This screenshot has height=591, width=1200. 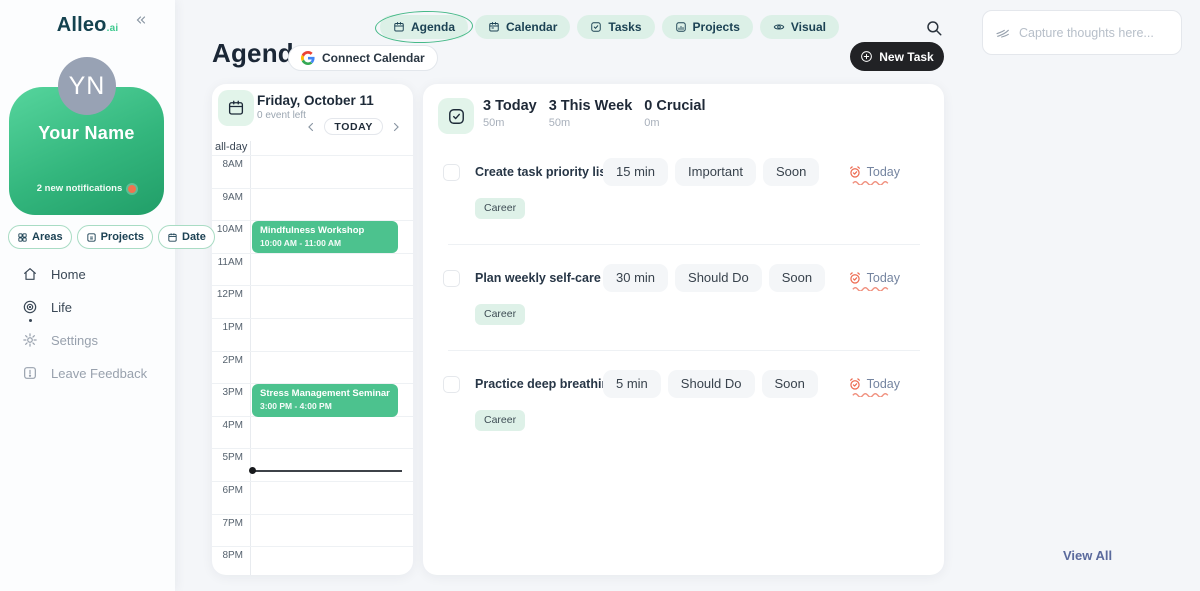 I want to click on tab-visual: Visual, so click(x=799, y=27).